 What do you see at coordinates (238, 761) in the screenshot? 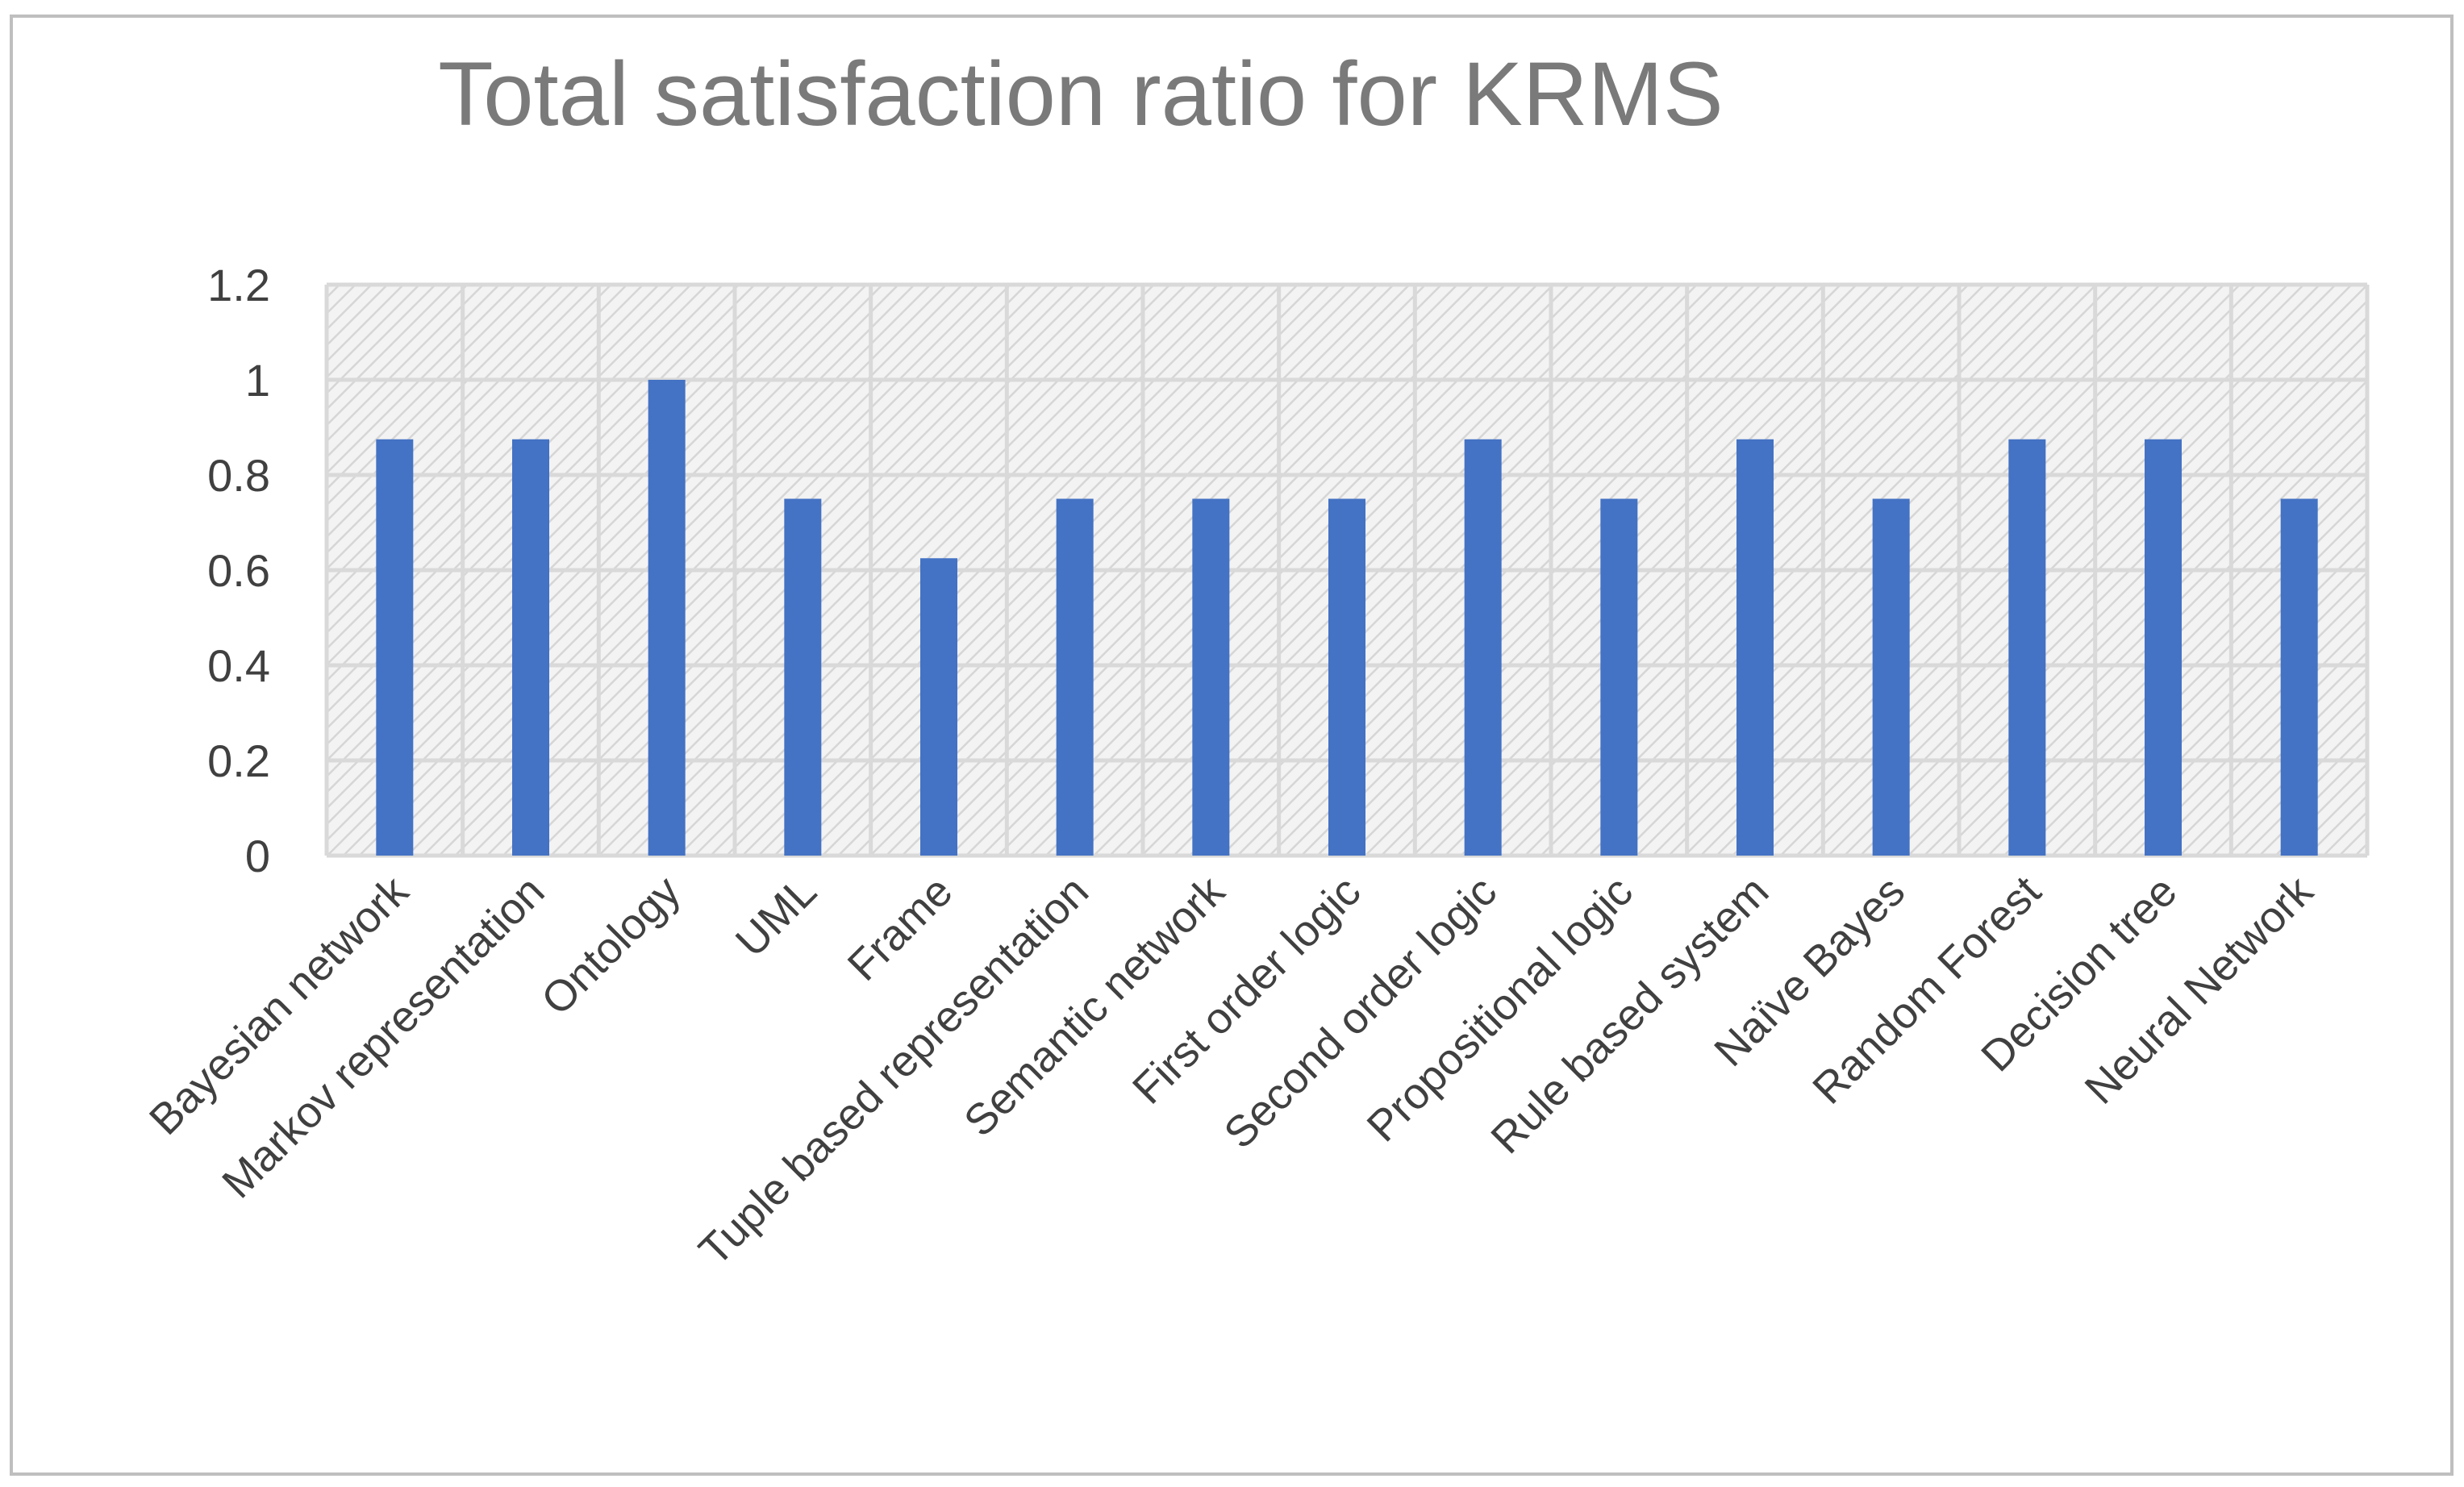
I see `y-tick-label: 0.2` at bounding box center [238, 761].